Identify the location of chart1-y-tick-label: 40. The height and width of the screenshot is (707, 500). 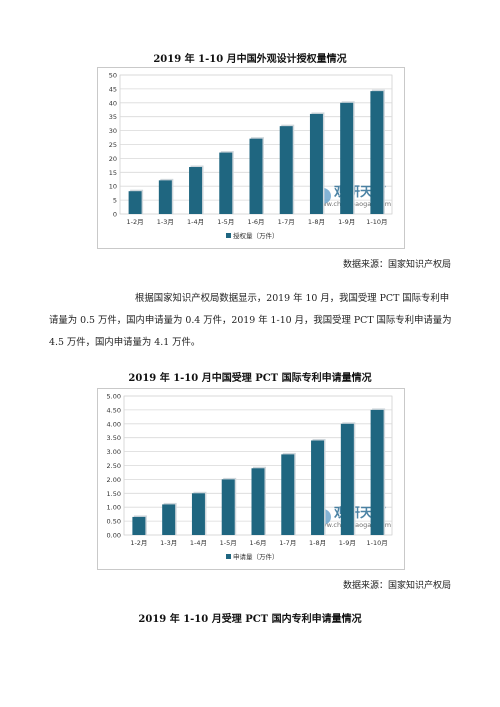
(113, 103).